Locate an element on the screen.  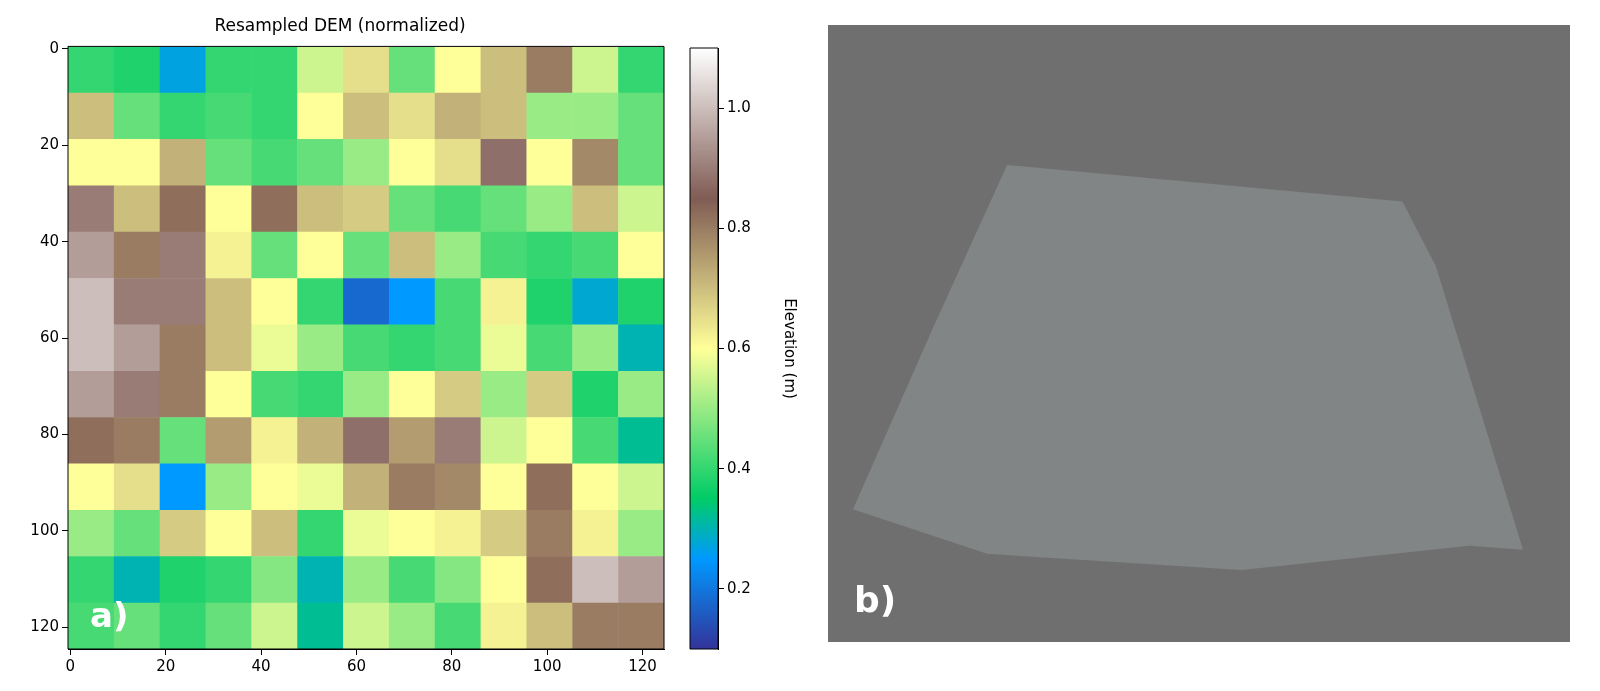
x-tick-label: 100 is located at coordinates (547, 665).